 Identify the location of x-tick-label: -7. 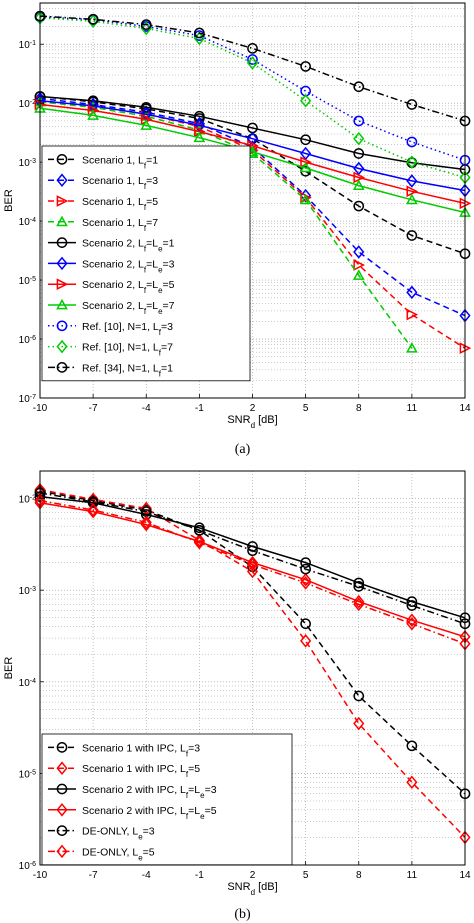
(93, 875).